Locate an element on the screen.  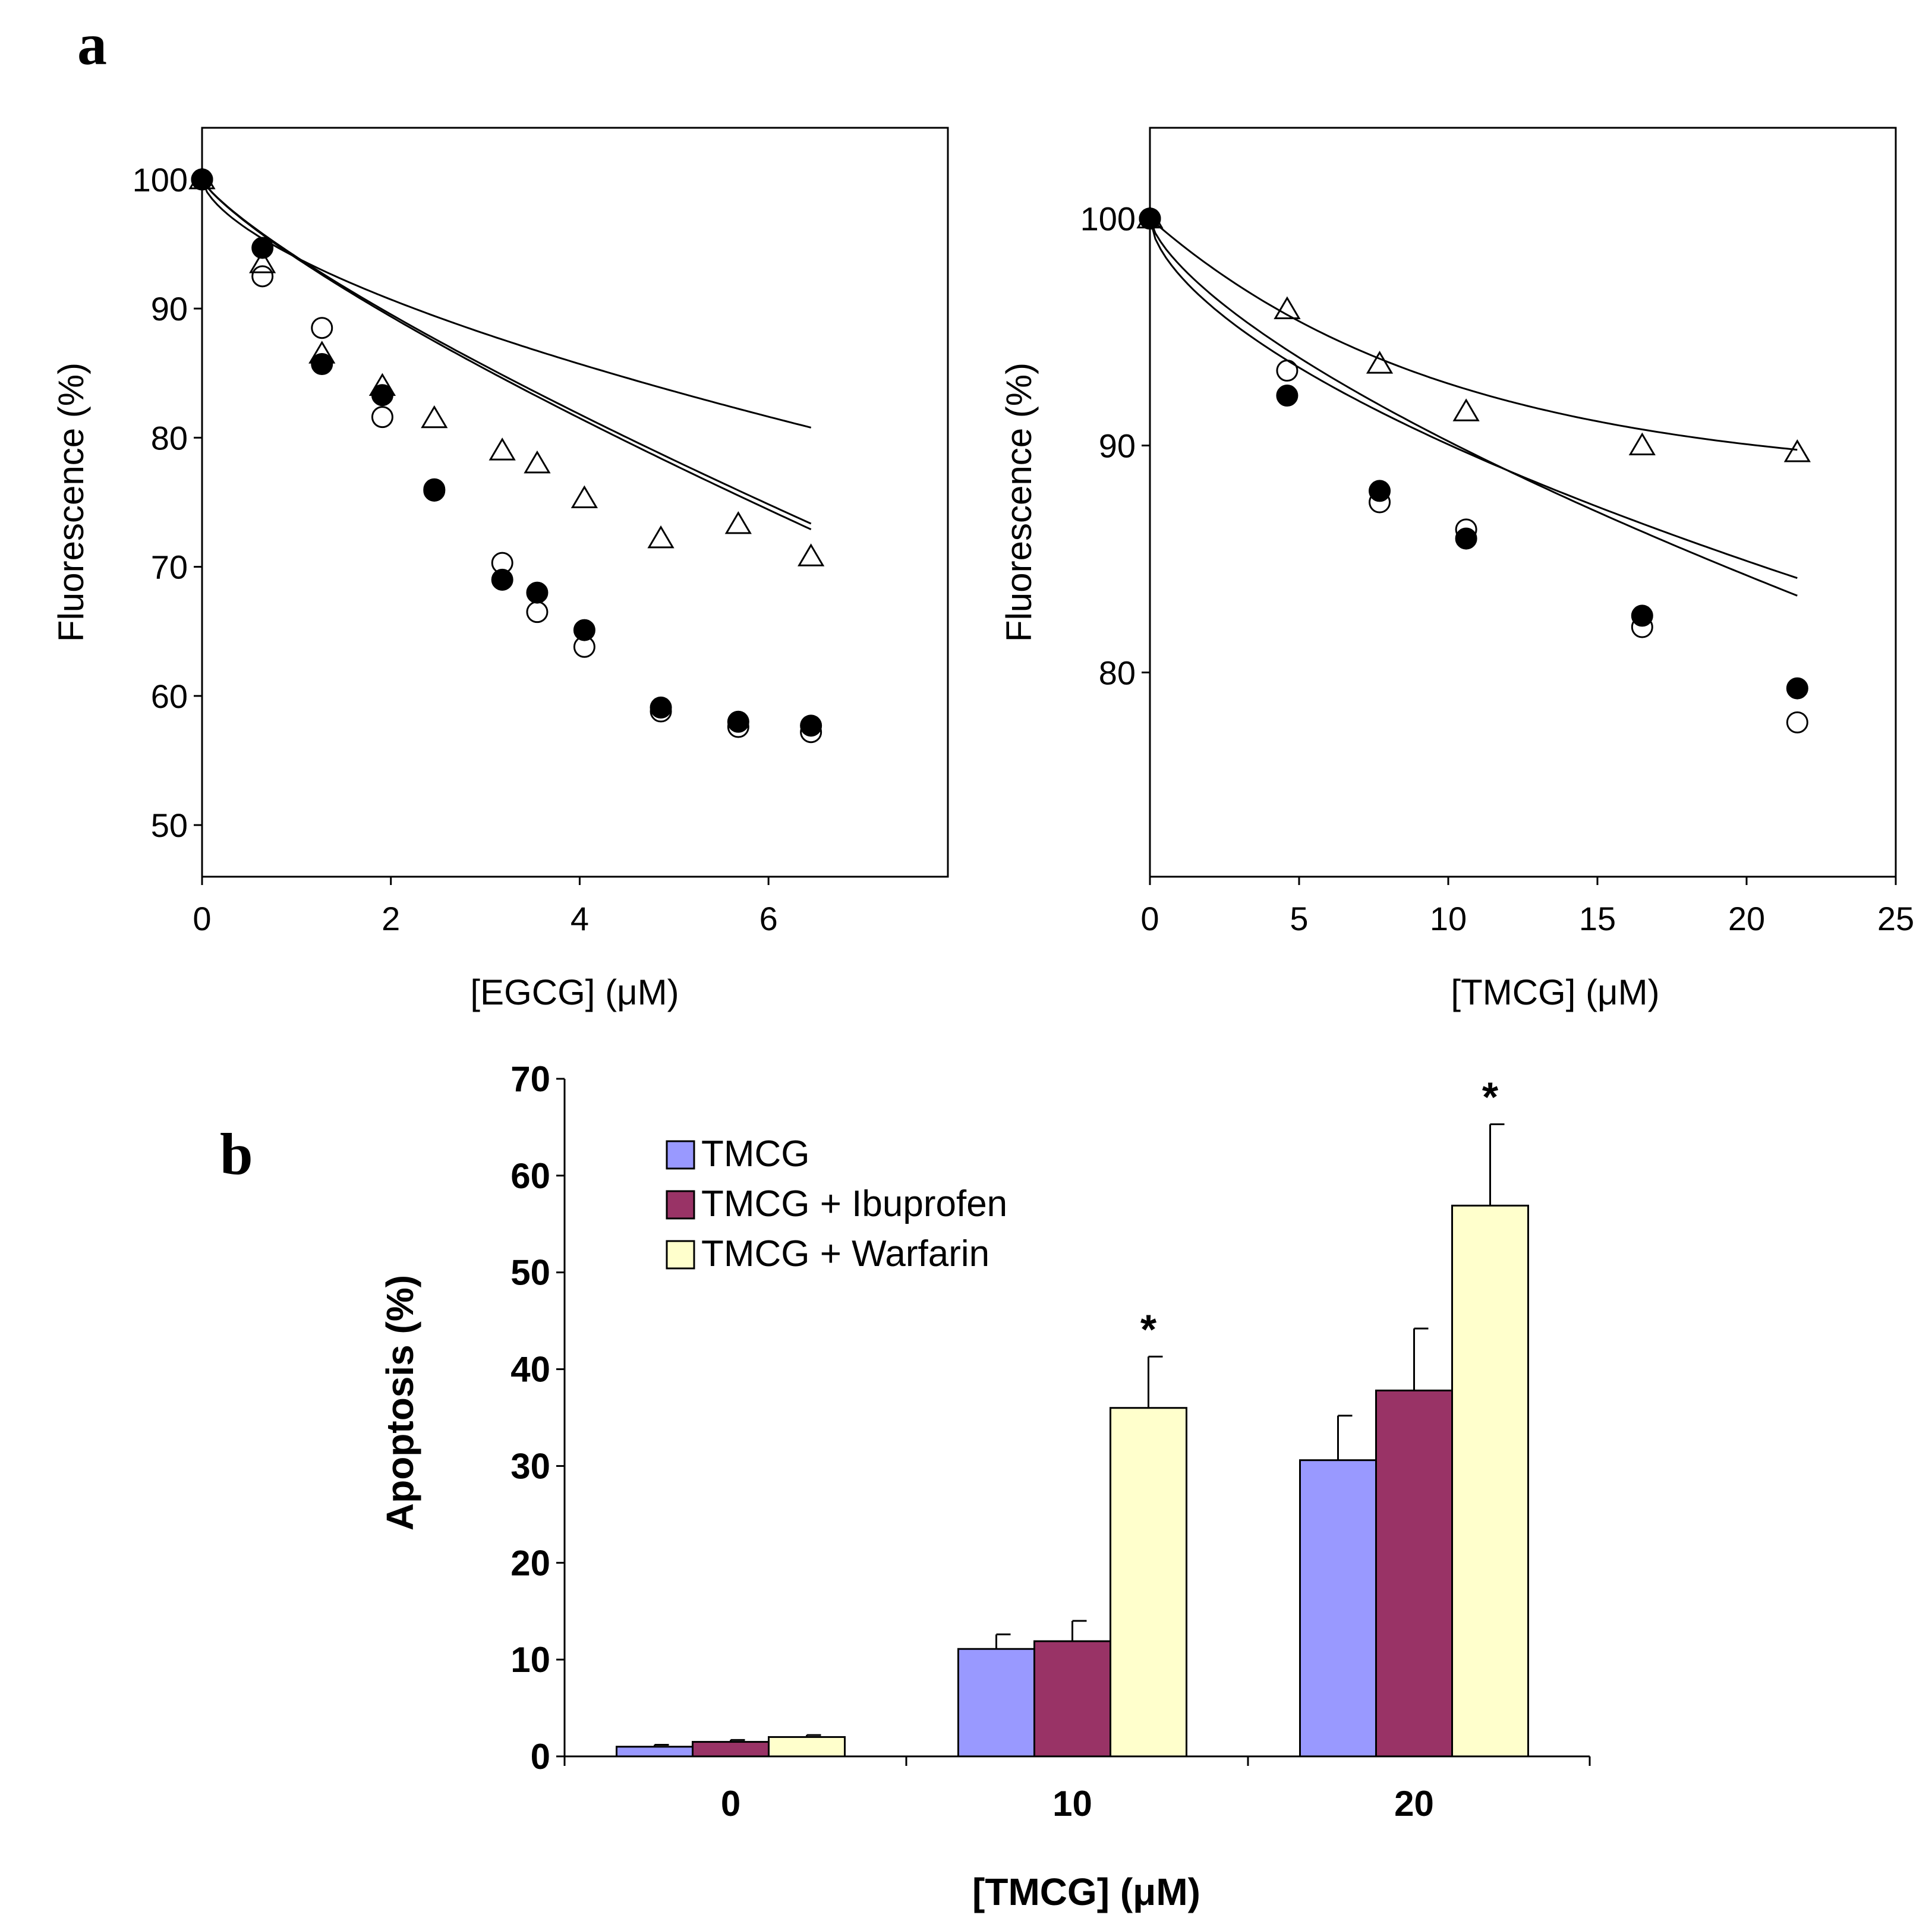
y-tick-label: 80 is located at coordinates (169, 437).